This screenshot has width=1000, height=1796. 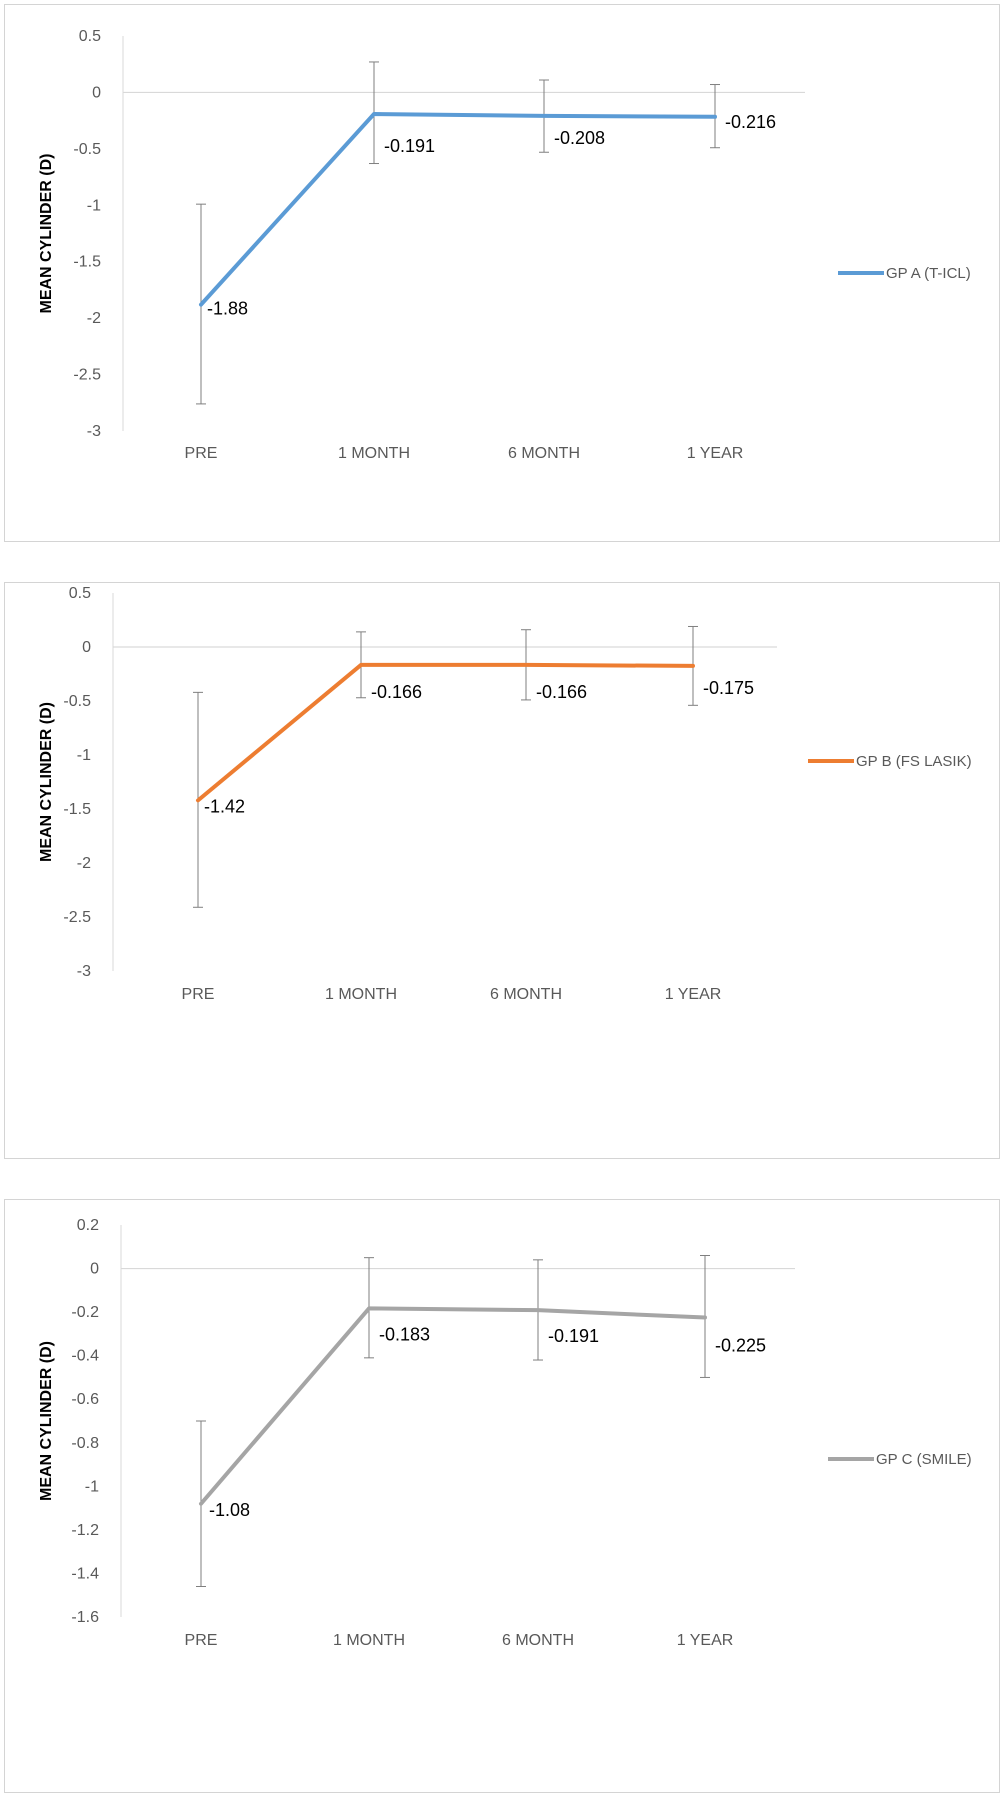 What do you see at coordinates (85, 1530) in the screenshot?
I see `y-tick-label: -1.2` at bounding box center [85, 1530].